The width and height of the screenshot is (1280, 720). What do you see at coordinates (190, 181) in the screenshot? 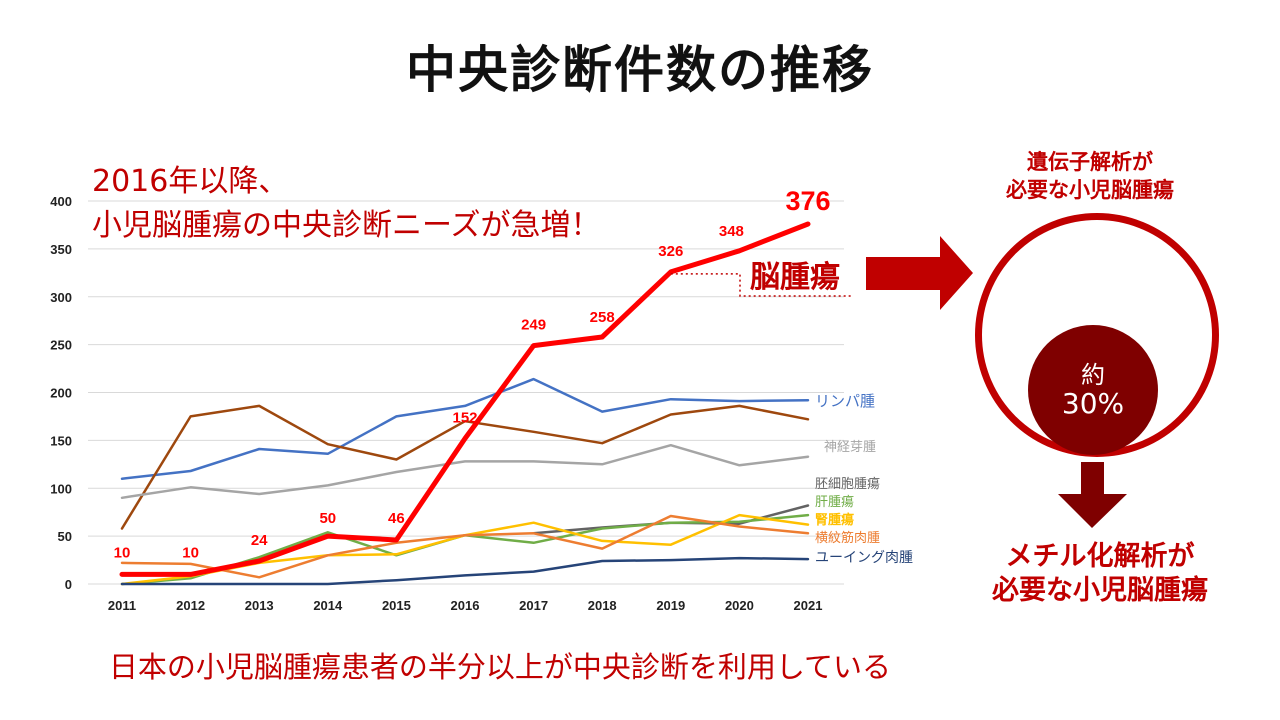
I see `headline-line-1: 2016年以降、` at bounding box center [190, 181].